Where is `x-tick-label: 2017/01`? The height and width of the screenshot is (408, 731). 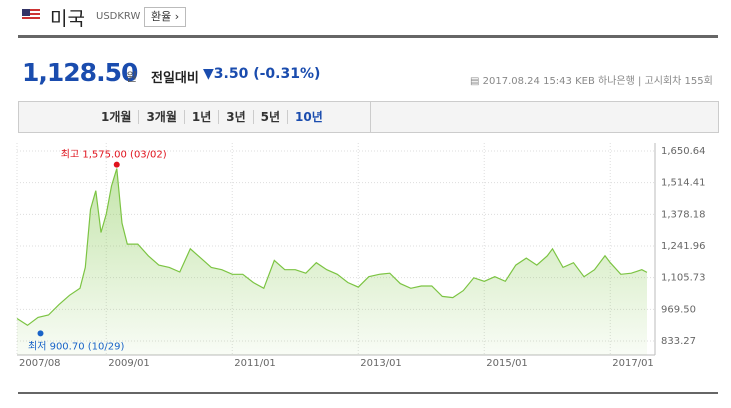 x-tick-label: 2017/01 is located at coordinates (633, 363).